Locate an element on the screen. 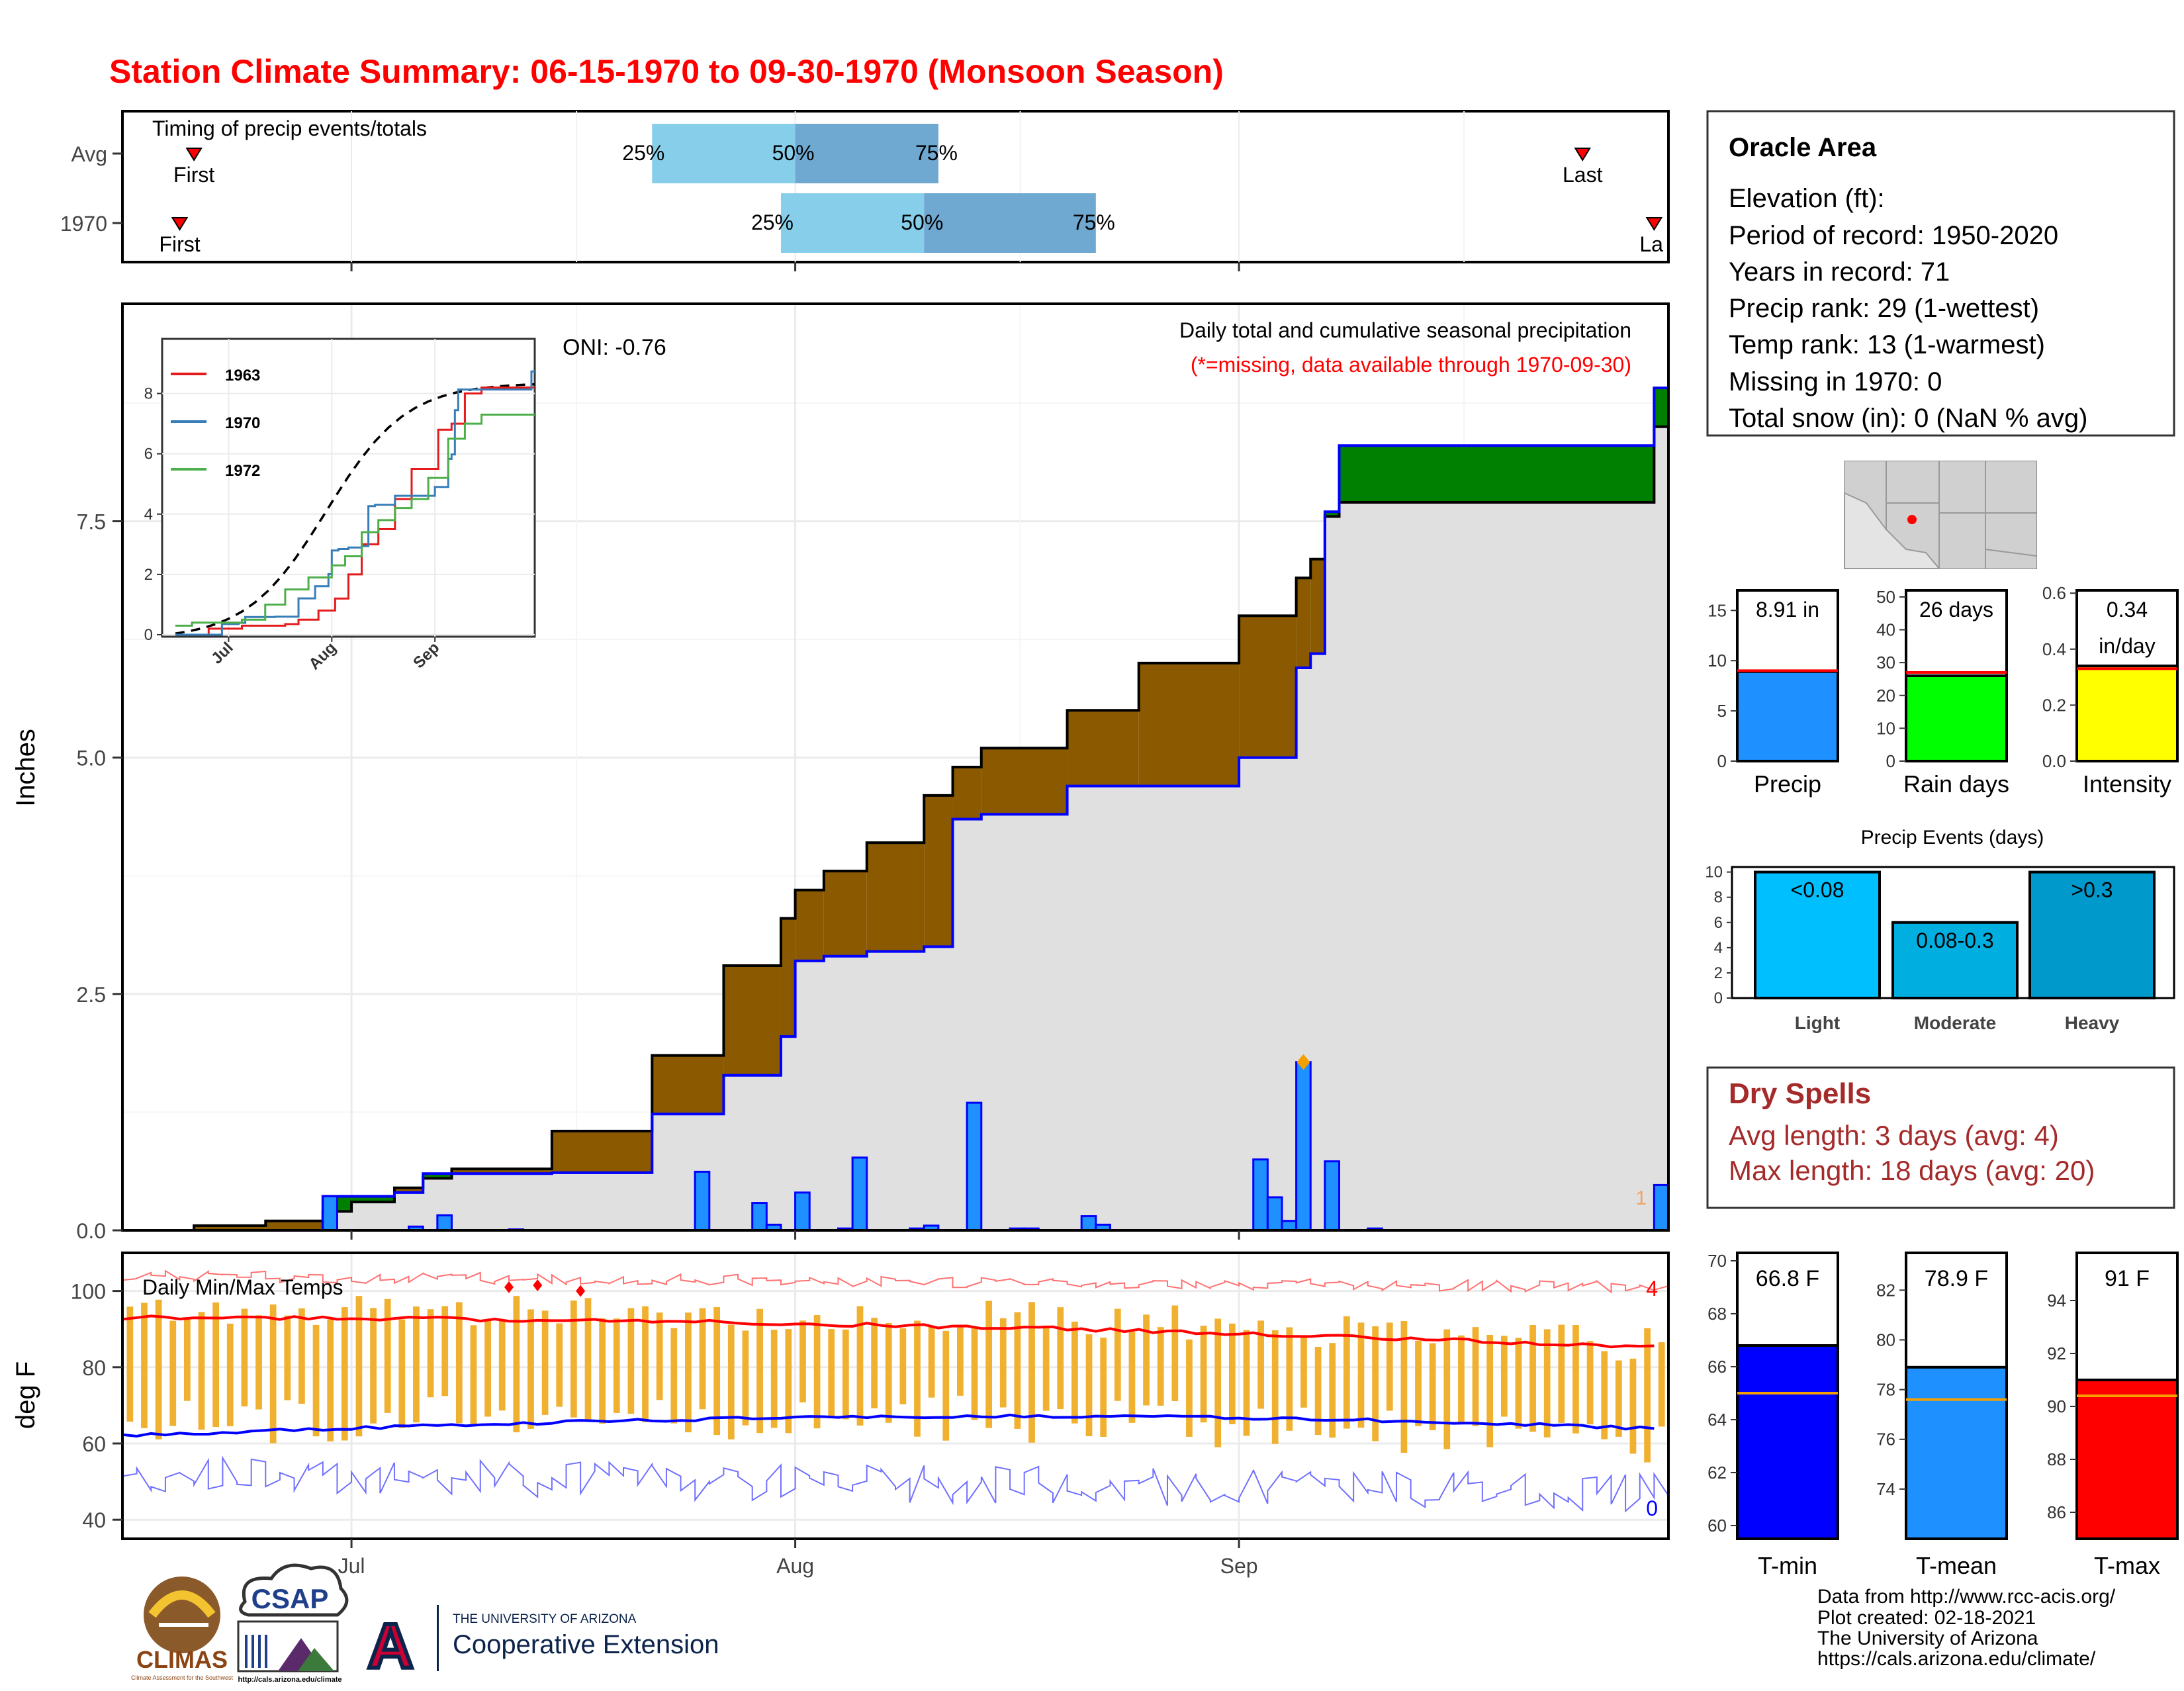 This screenshot has width=2184, height=1691. max-daily-marker is located at coordinates (1304, 1062).